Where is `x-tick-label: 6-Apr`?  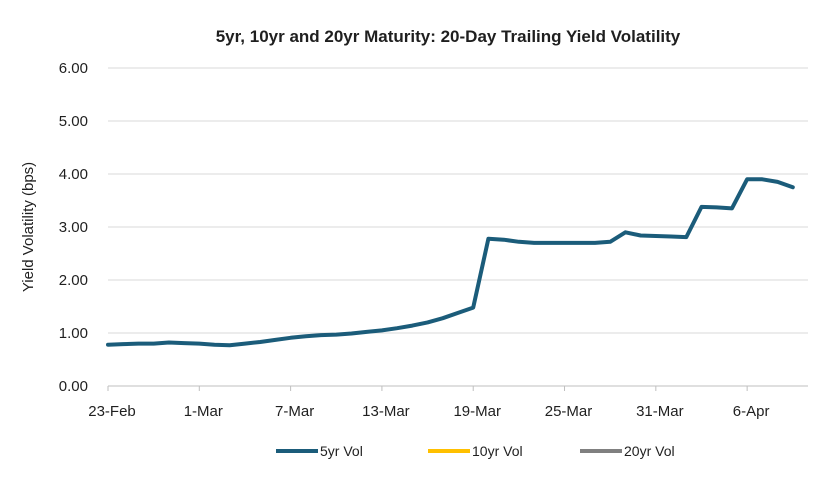
x-tick-label: 6-Apr is located at coordinates (751, 411).